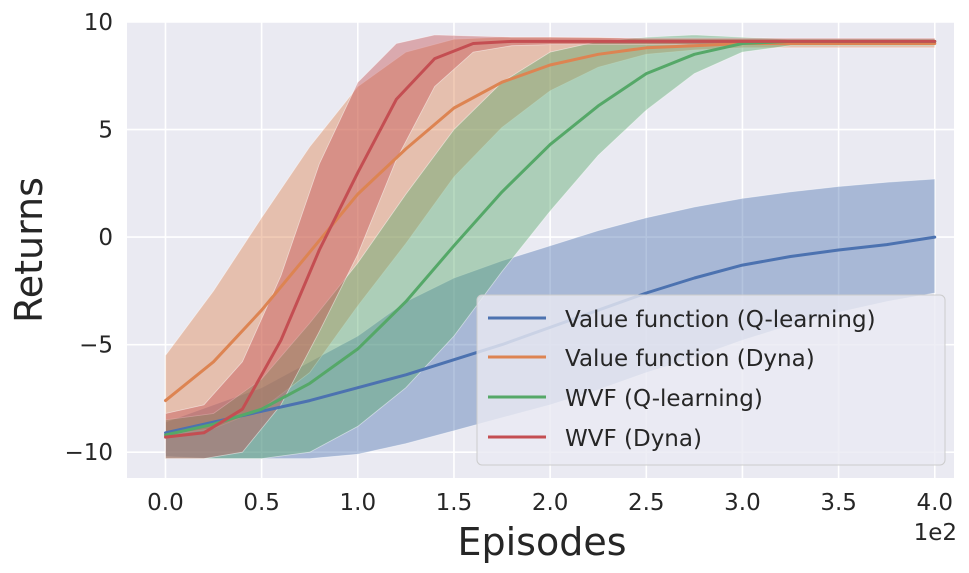 The image size is (969, 573). What do you see at coordinates (261, 503) in the screenshot?
I see `x-tick-label: 0.5` at bounding box center [261, 503].